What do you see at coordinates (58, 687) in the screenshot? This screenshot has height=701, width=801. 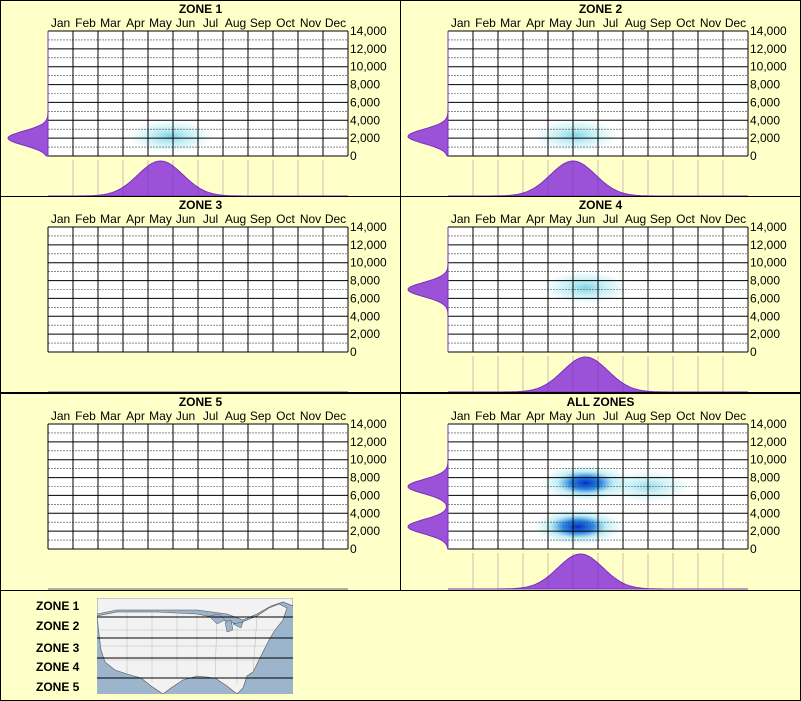 I see `legend-zone-5-label: ZONE 5` at bounding box center [58, 687].